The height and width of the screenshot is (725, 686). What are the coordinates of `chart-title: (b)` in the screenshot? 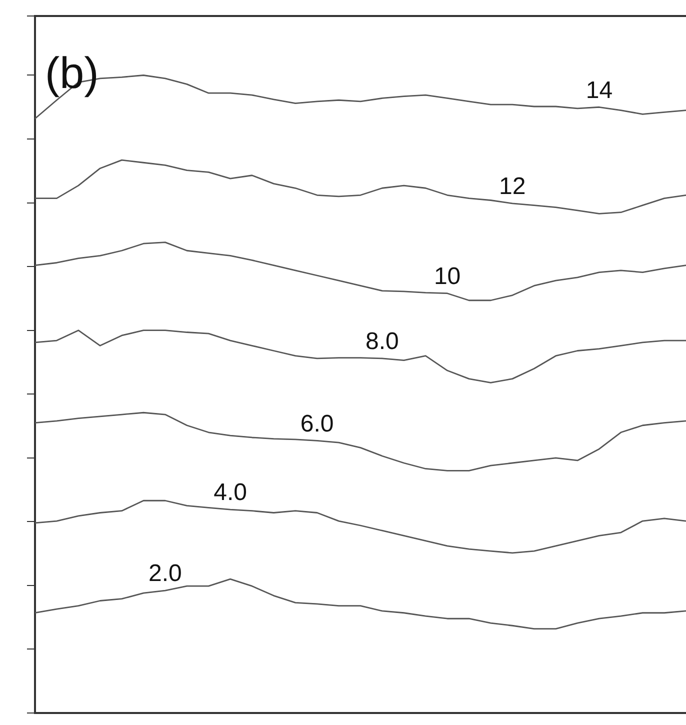 It's located at (72, 73).